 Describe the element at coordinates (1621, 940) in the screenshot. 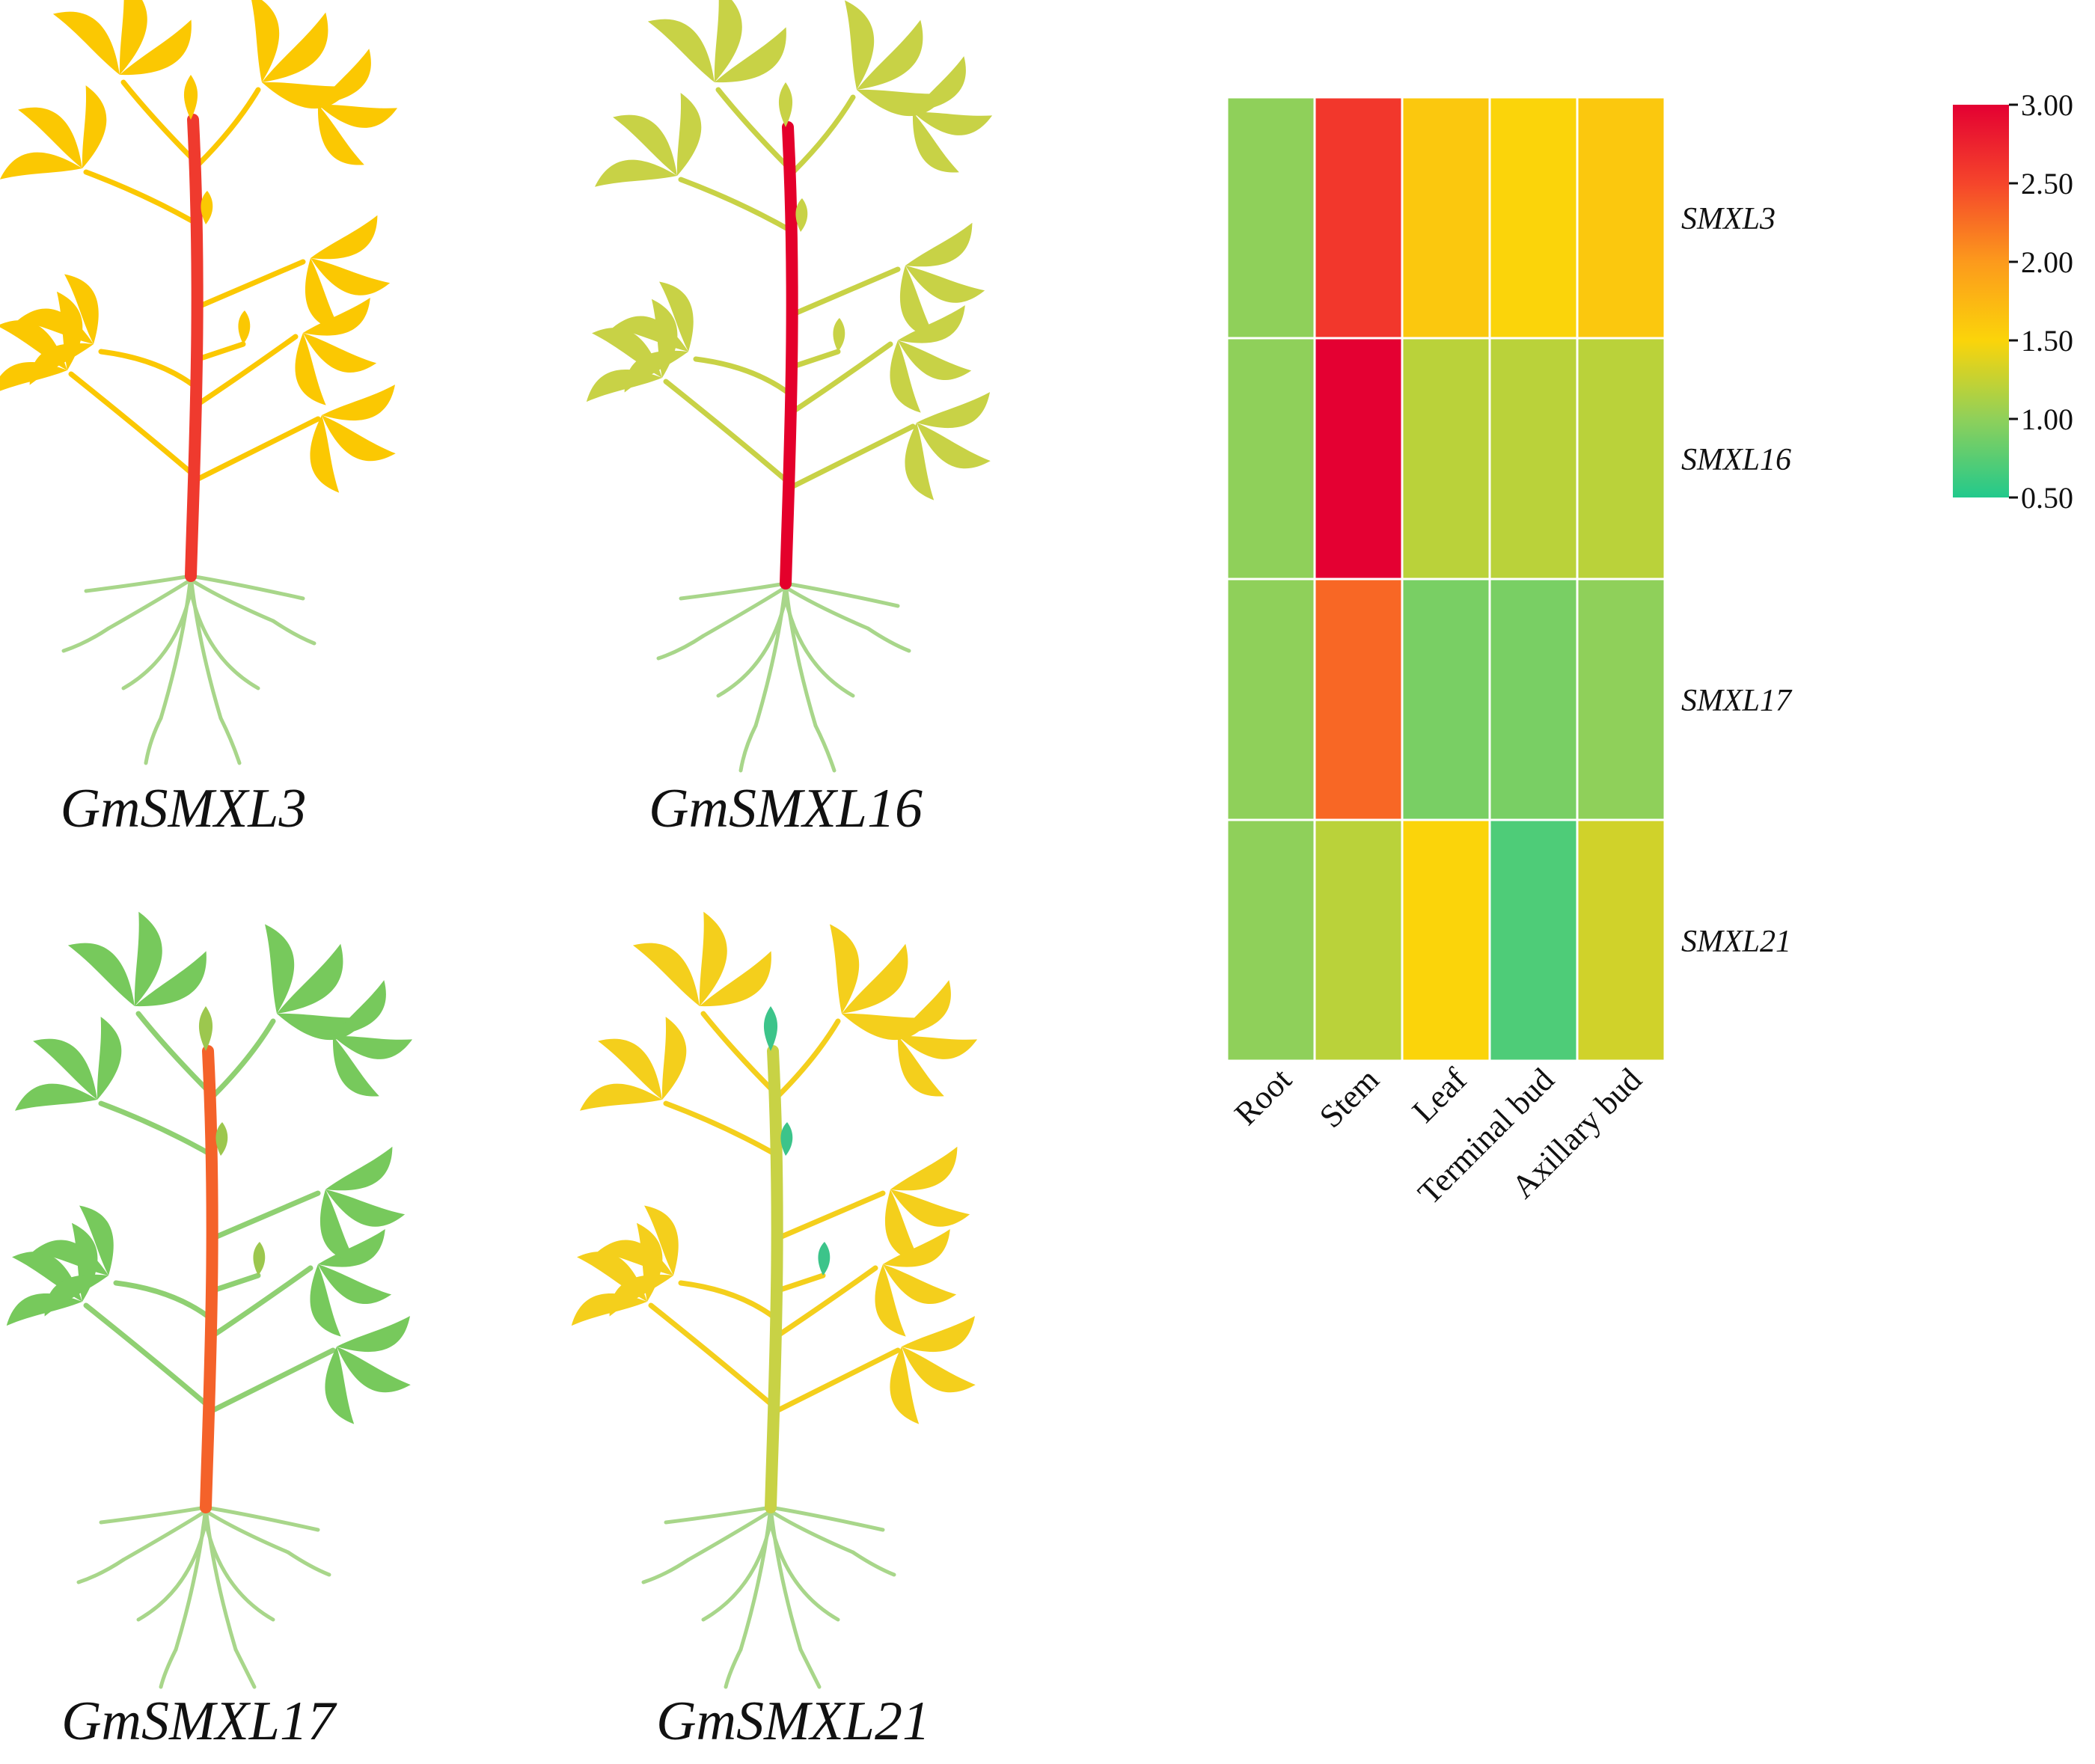

I see `heatmap-cell-SMXL21-Axillary-bud` at that location.